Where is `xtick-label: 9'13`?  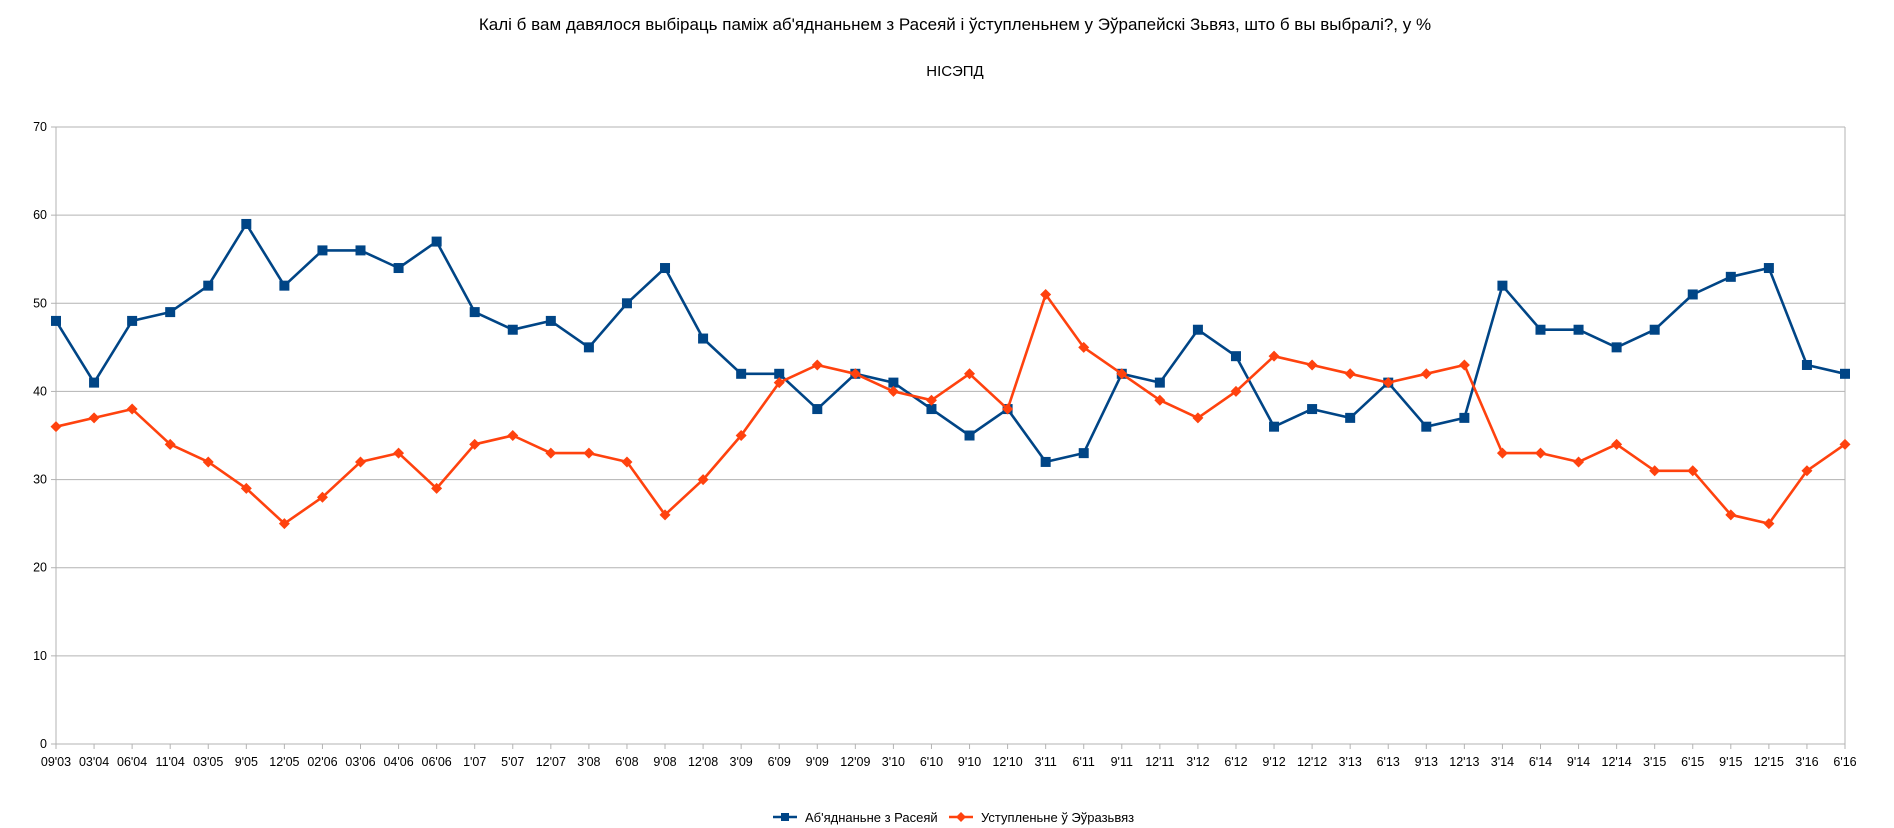
xtick-label: 9'13 is located at coordinates (1426, 762).